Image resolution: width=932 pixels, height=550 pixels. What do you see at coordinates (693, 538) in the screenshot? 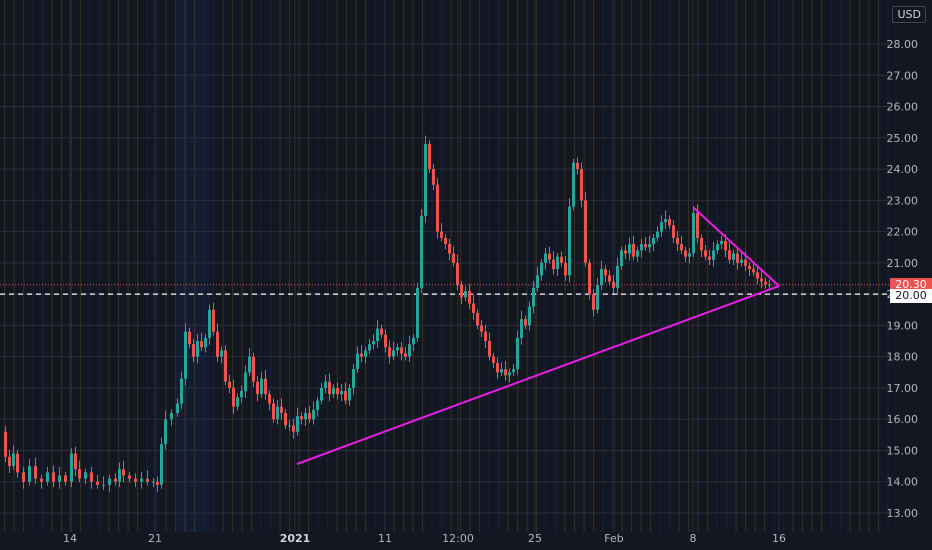
I see `x-tick-label: 8` at bounding box center [693, 538].